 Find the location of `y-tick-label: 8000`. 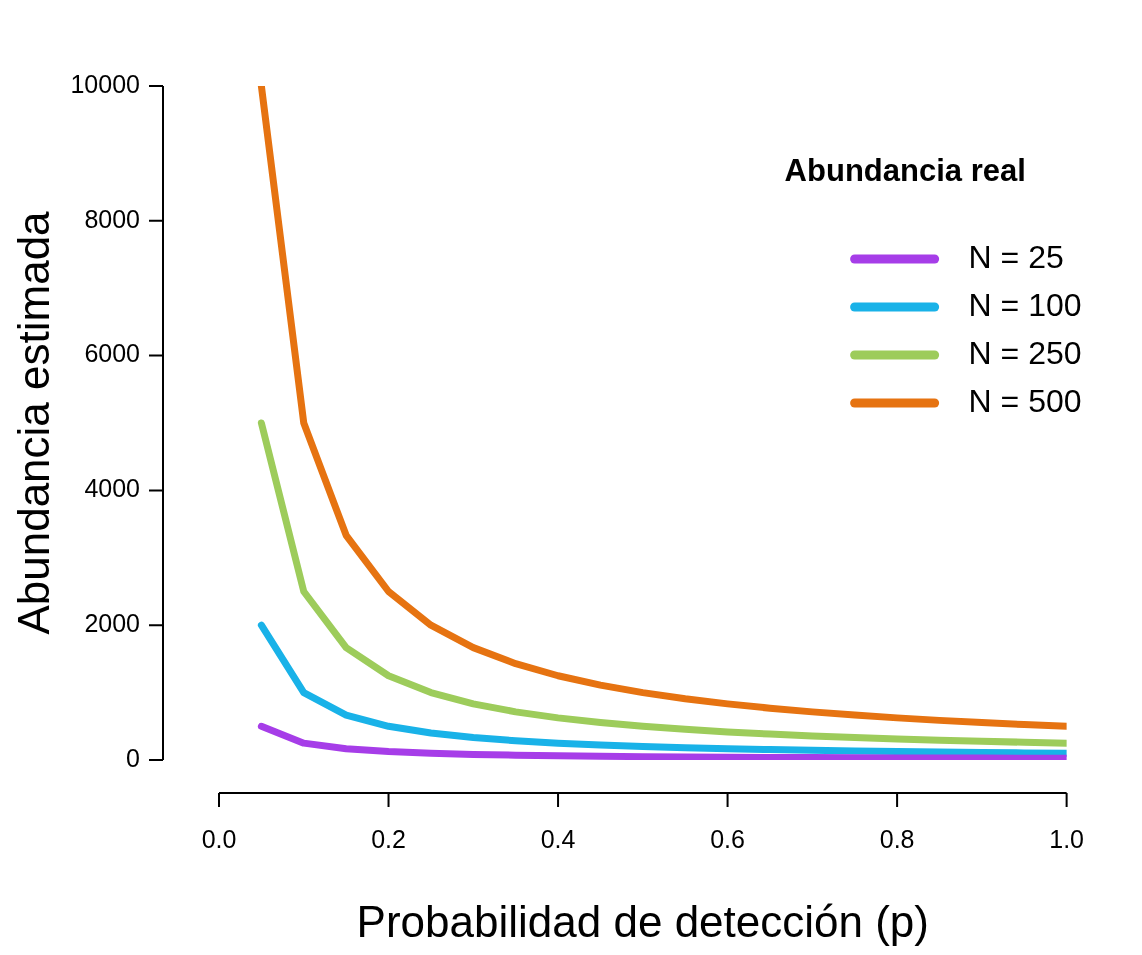

y-tick-label: 8000 is located at coordinates (112, 218).